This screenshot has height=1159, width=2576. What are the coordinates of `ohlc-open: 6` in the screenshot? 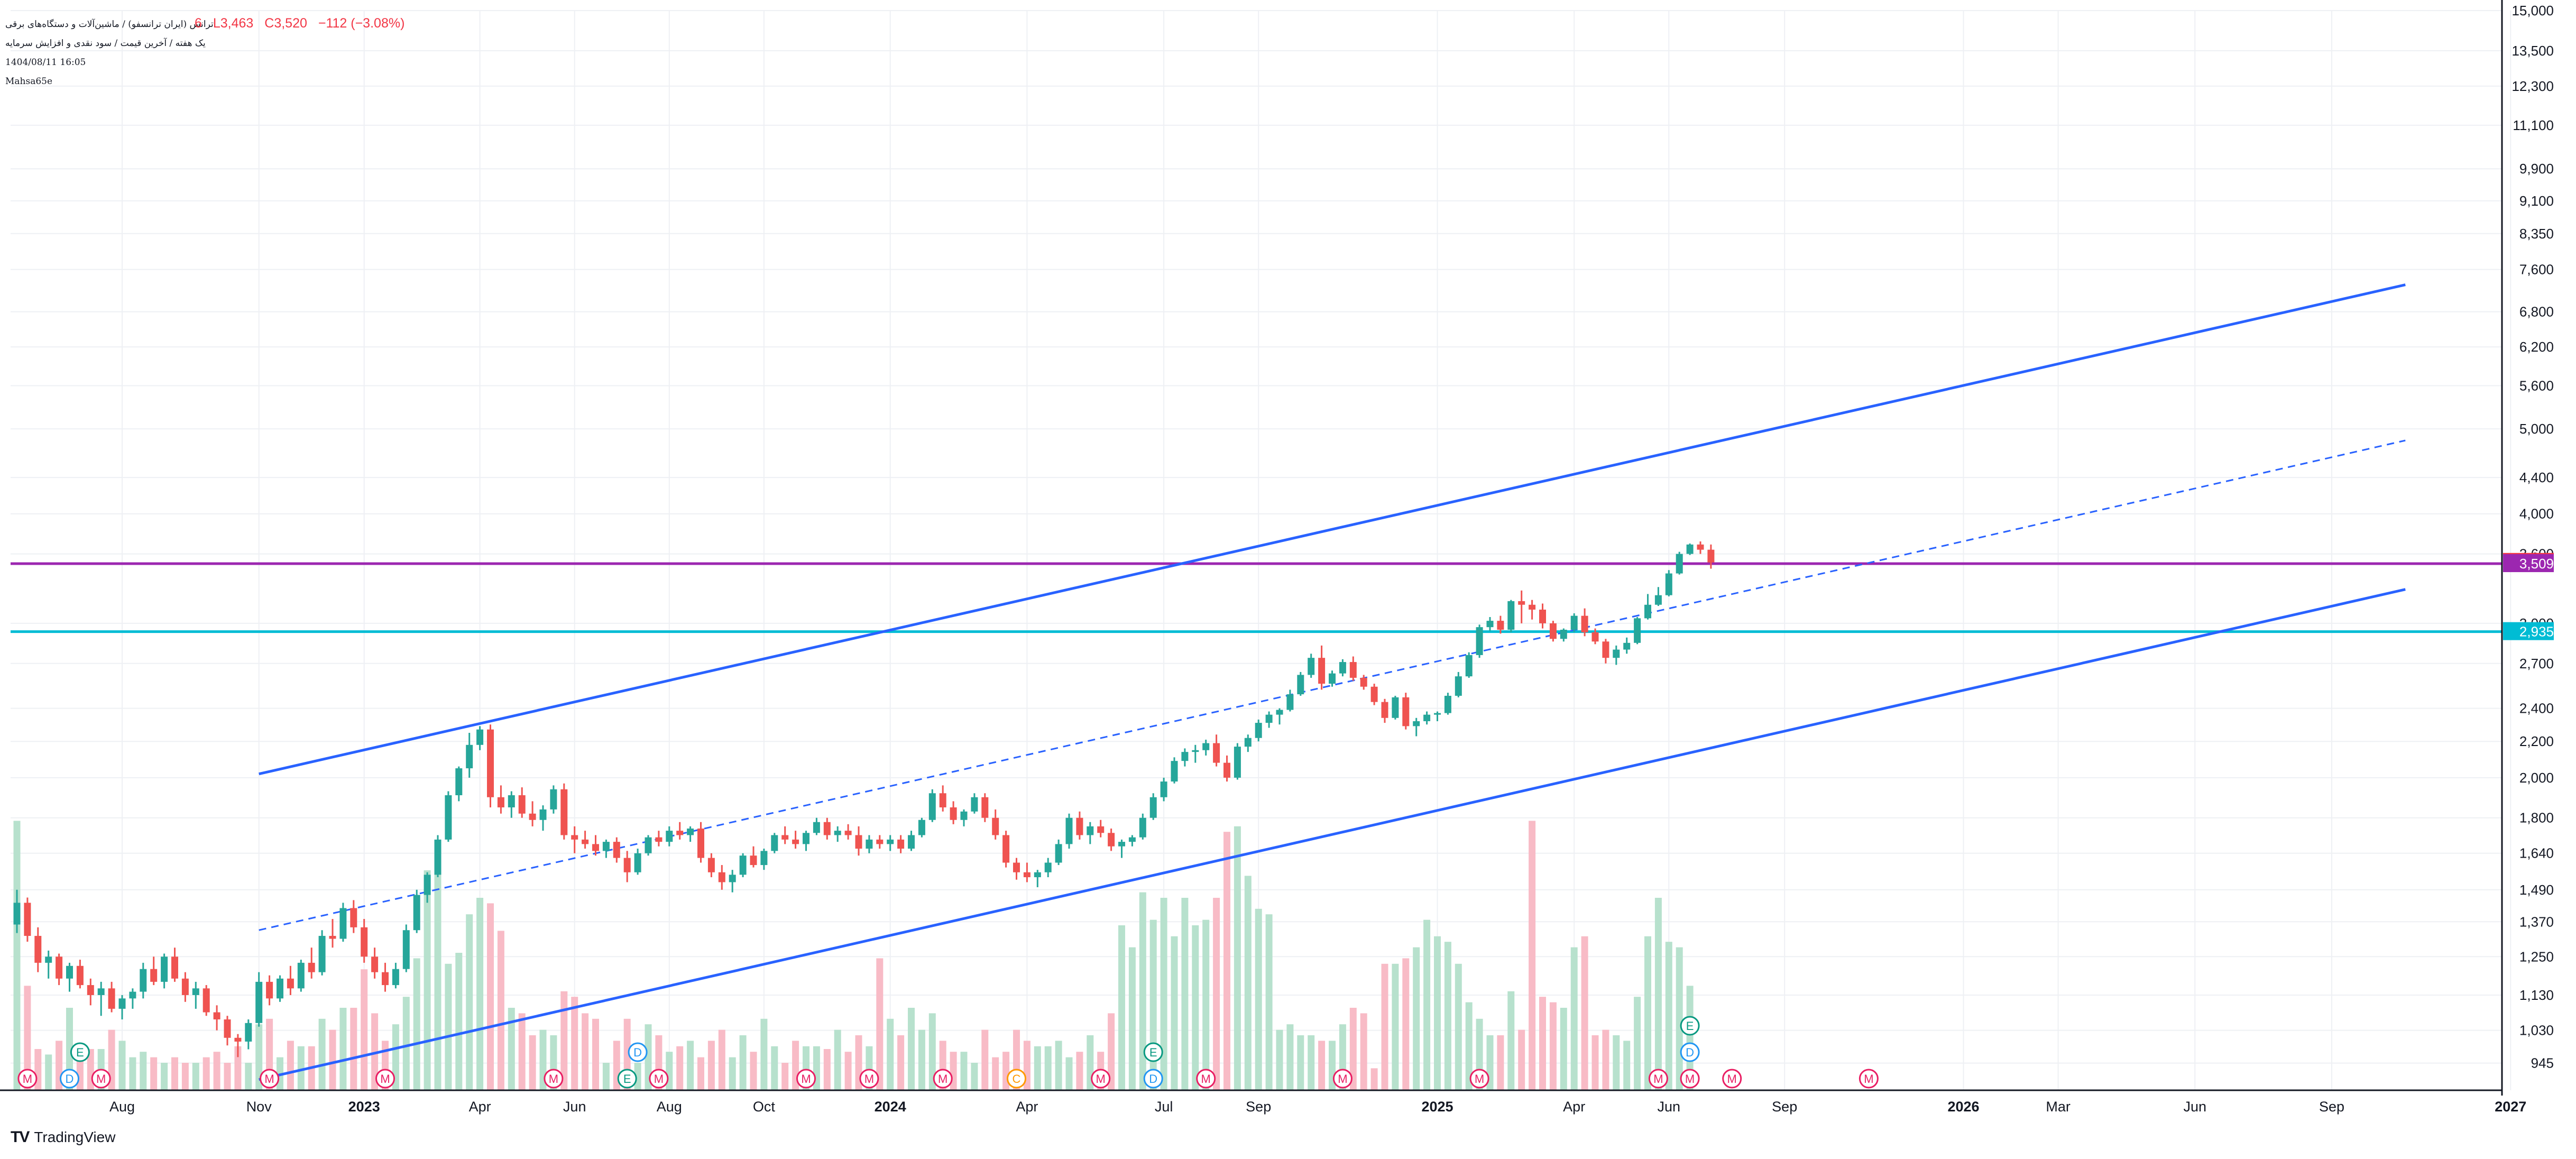 It's located at (198, 24).